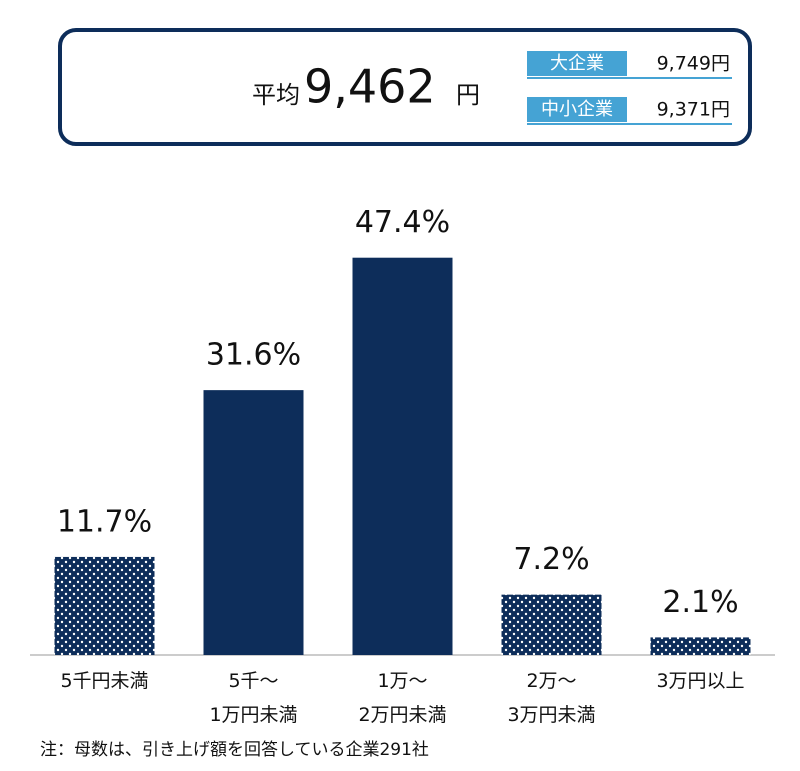 The width and height of the screenshot is (800, 771). I want to click on summary-prefix: 平均, so click(276, 95).